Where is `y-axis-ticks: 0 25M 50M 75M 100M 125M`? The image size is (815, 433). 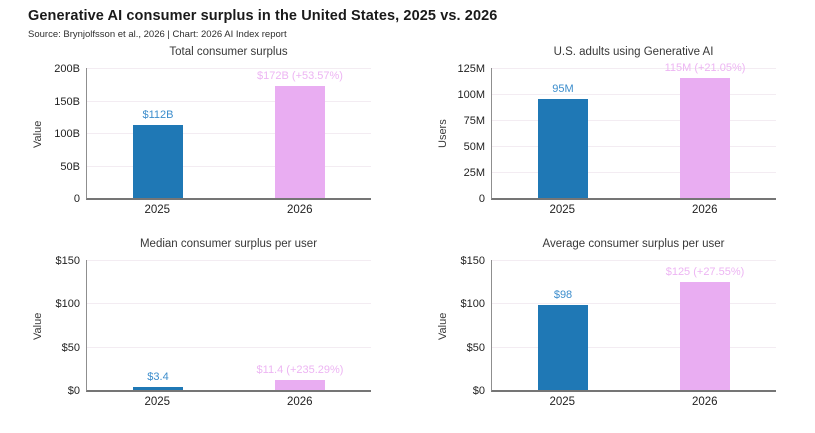
y-axis-ticks: 0 25M 50M 75M 100M 125M is located at coordinates (471, 134).